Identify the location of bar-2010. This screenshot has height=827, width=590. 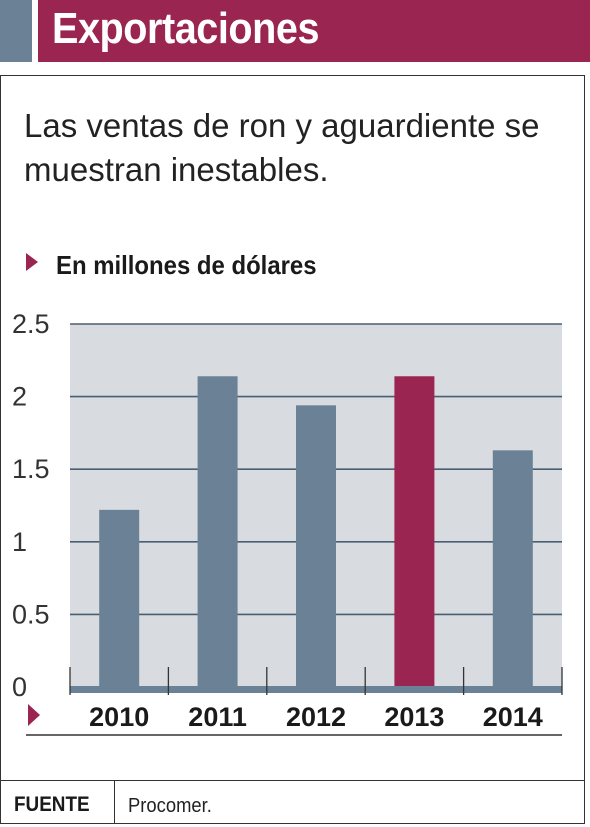
(119, 598).